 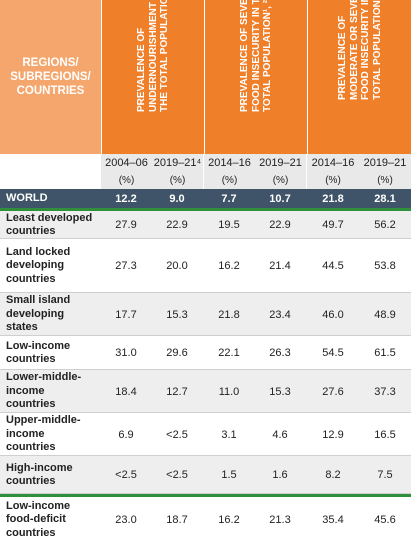 I want to click on world-value: 9.0, so click(x=177, y=199).